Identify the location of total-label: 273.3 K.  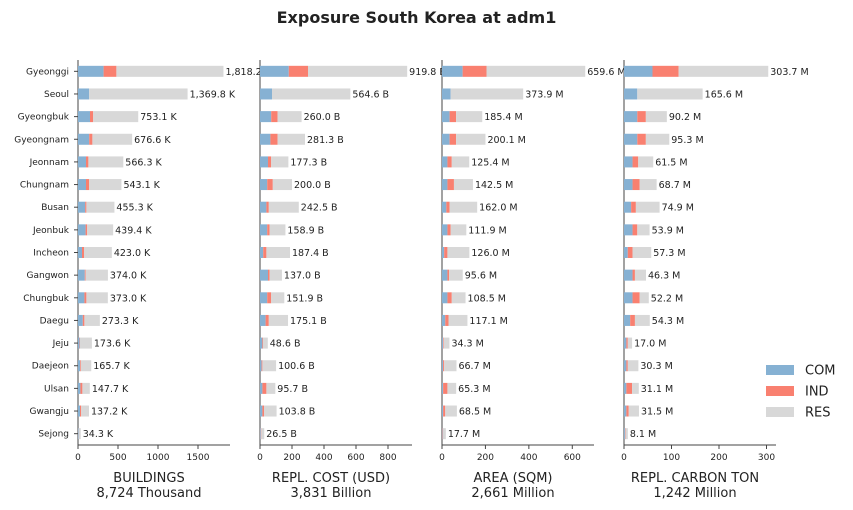
(120, 321).